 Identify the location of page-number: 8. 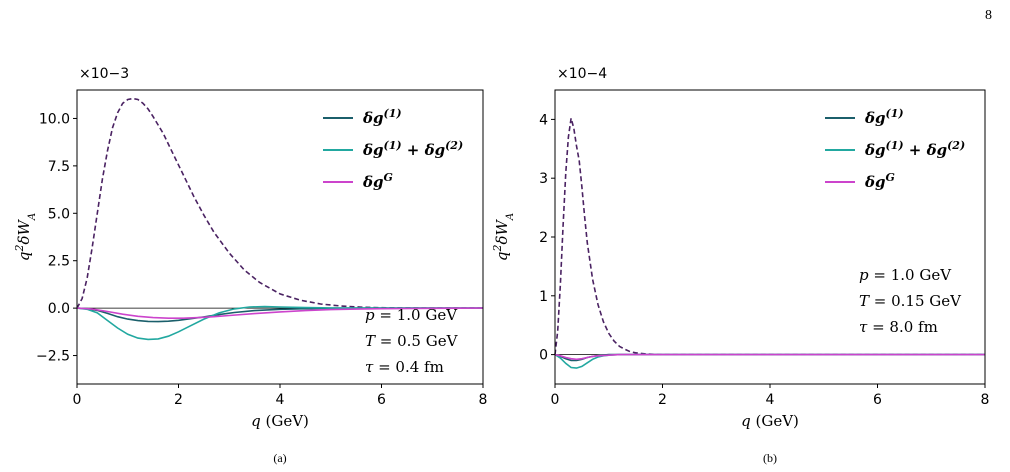
(988, 15).